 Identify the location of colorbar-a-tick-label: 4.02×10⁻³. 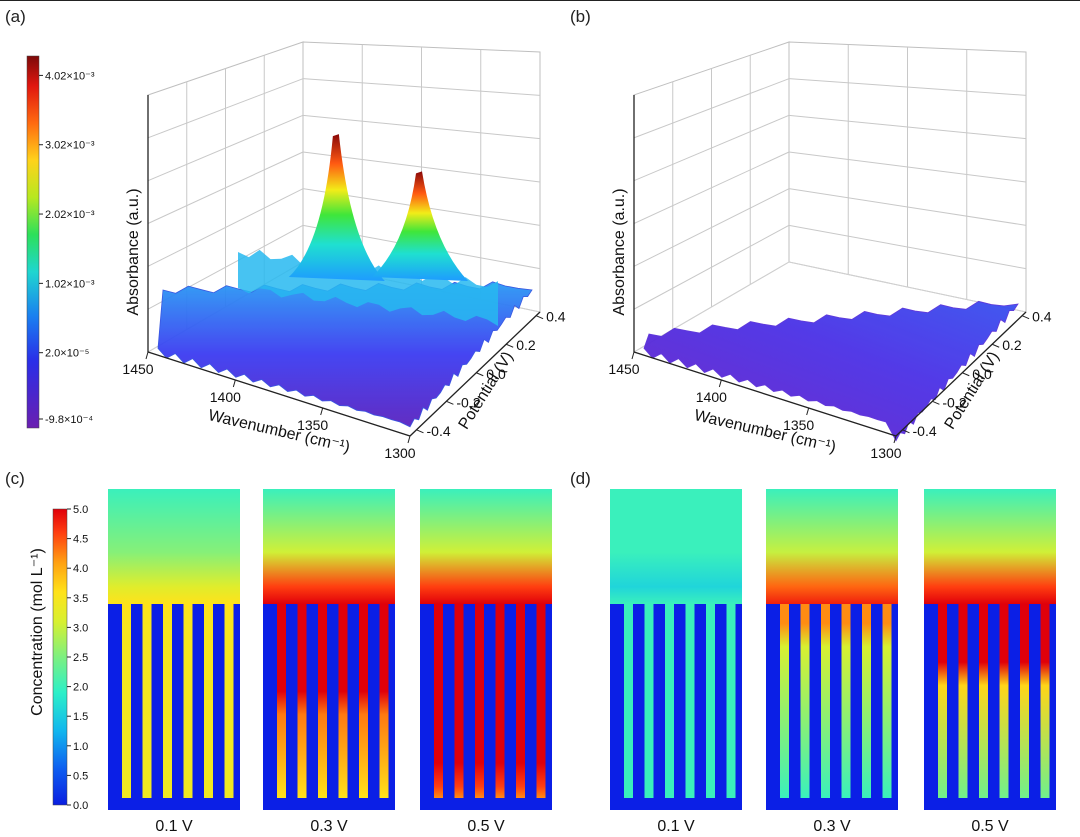
(70, 76).